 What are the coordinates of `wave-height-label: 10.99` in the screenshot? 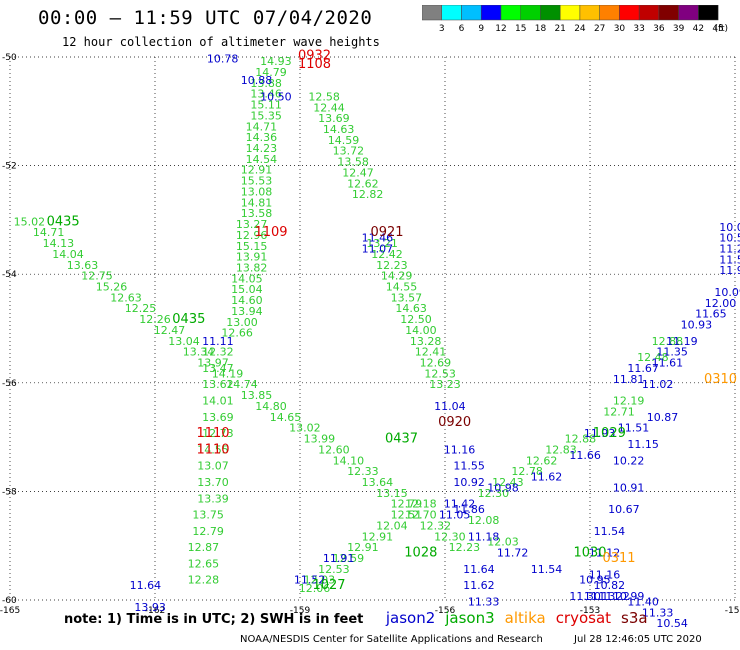 It's located at (629, 596).